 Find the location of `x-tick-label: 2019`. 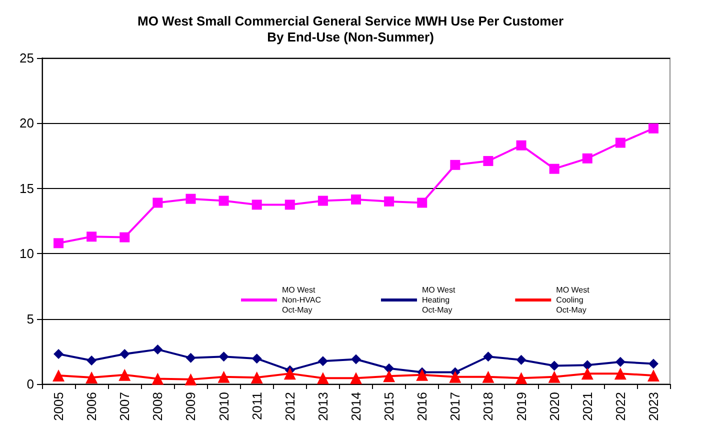

x-tick-label: 2019 is located at coordinates (521, 406).